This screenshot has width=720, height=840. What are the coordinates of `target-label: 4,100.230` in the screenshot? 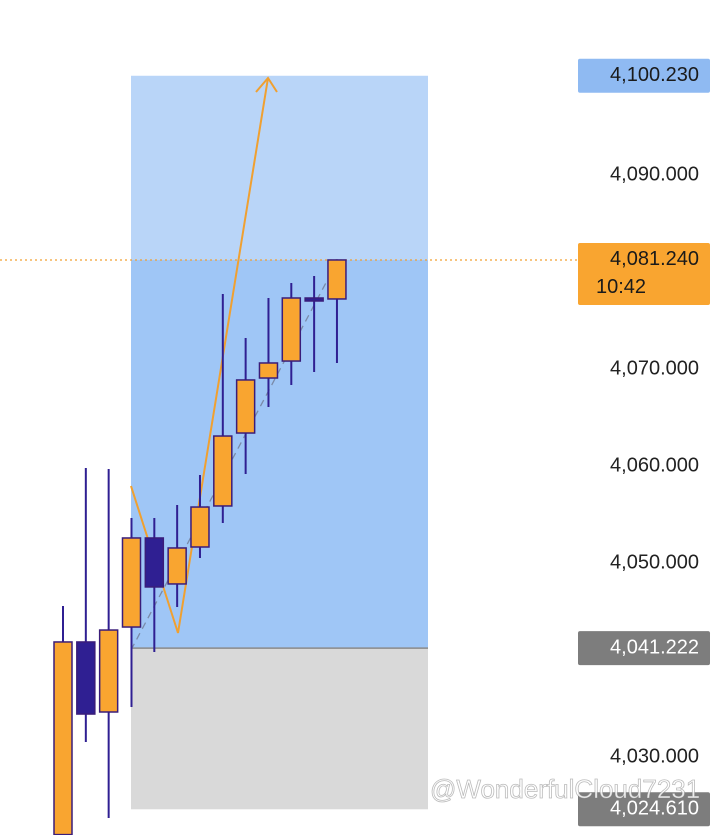 It's located at (654, 75).